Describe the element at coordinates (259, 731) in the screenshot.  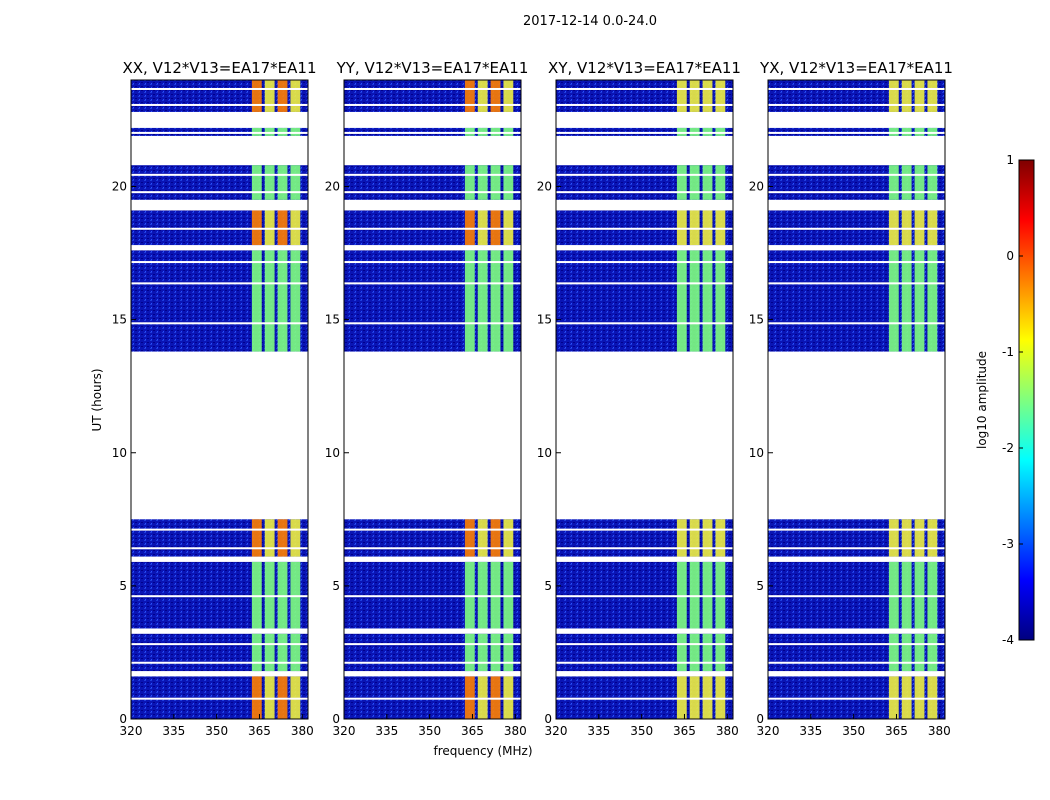
I see `x-tick-label: 365` at that location.